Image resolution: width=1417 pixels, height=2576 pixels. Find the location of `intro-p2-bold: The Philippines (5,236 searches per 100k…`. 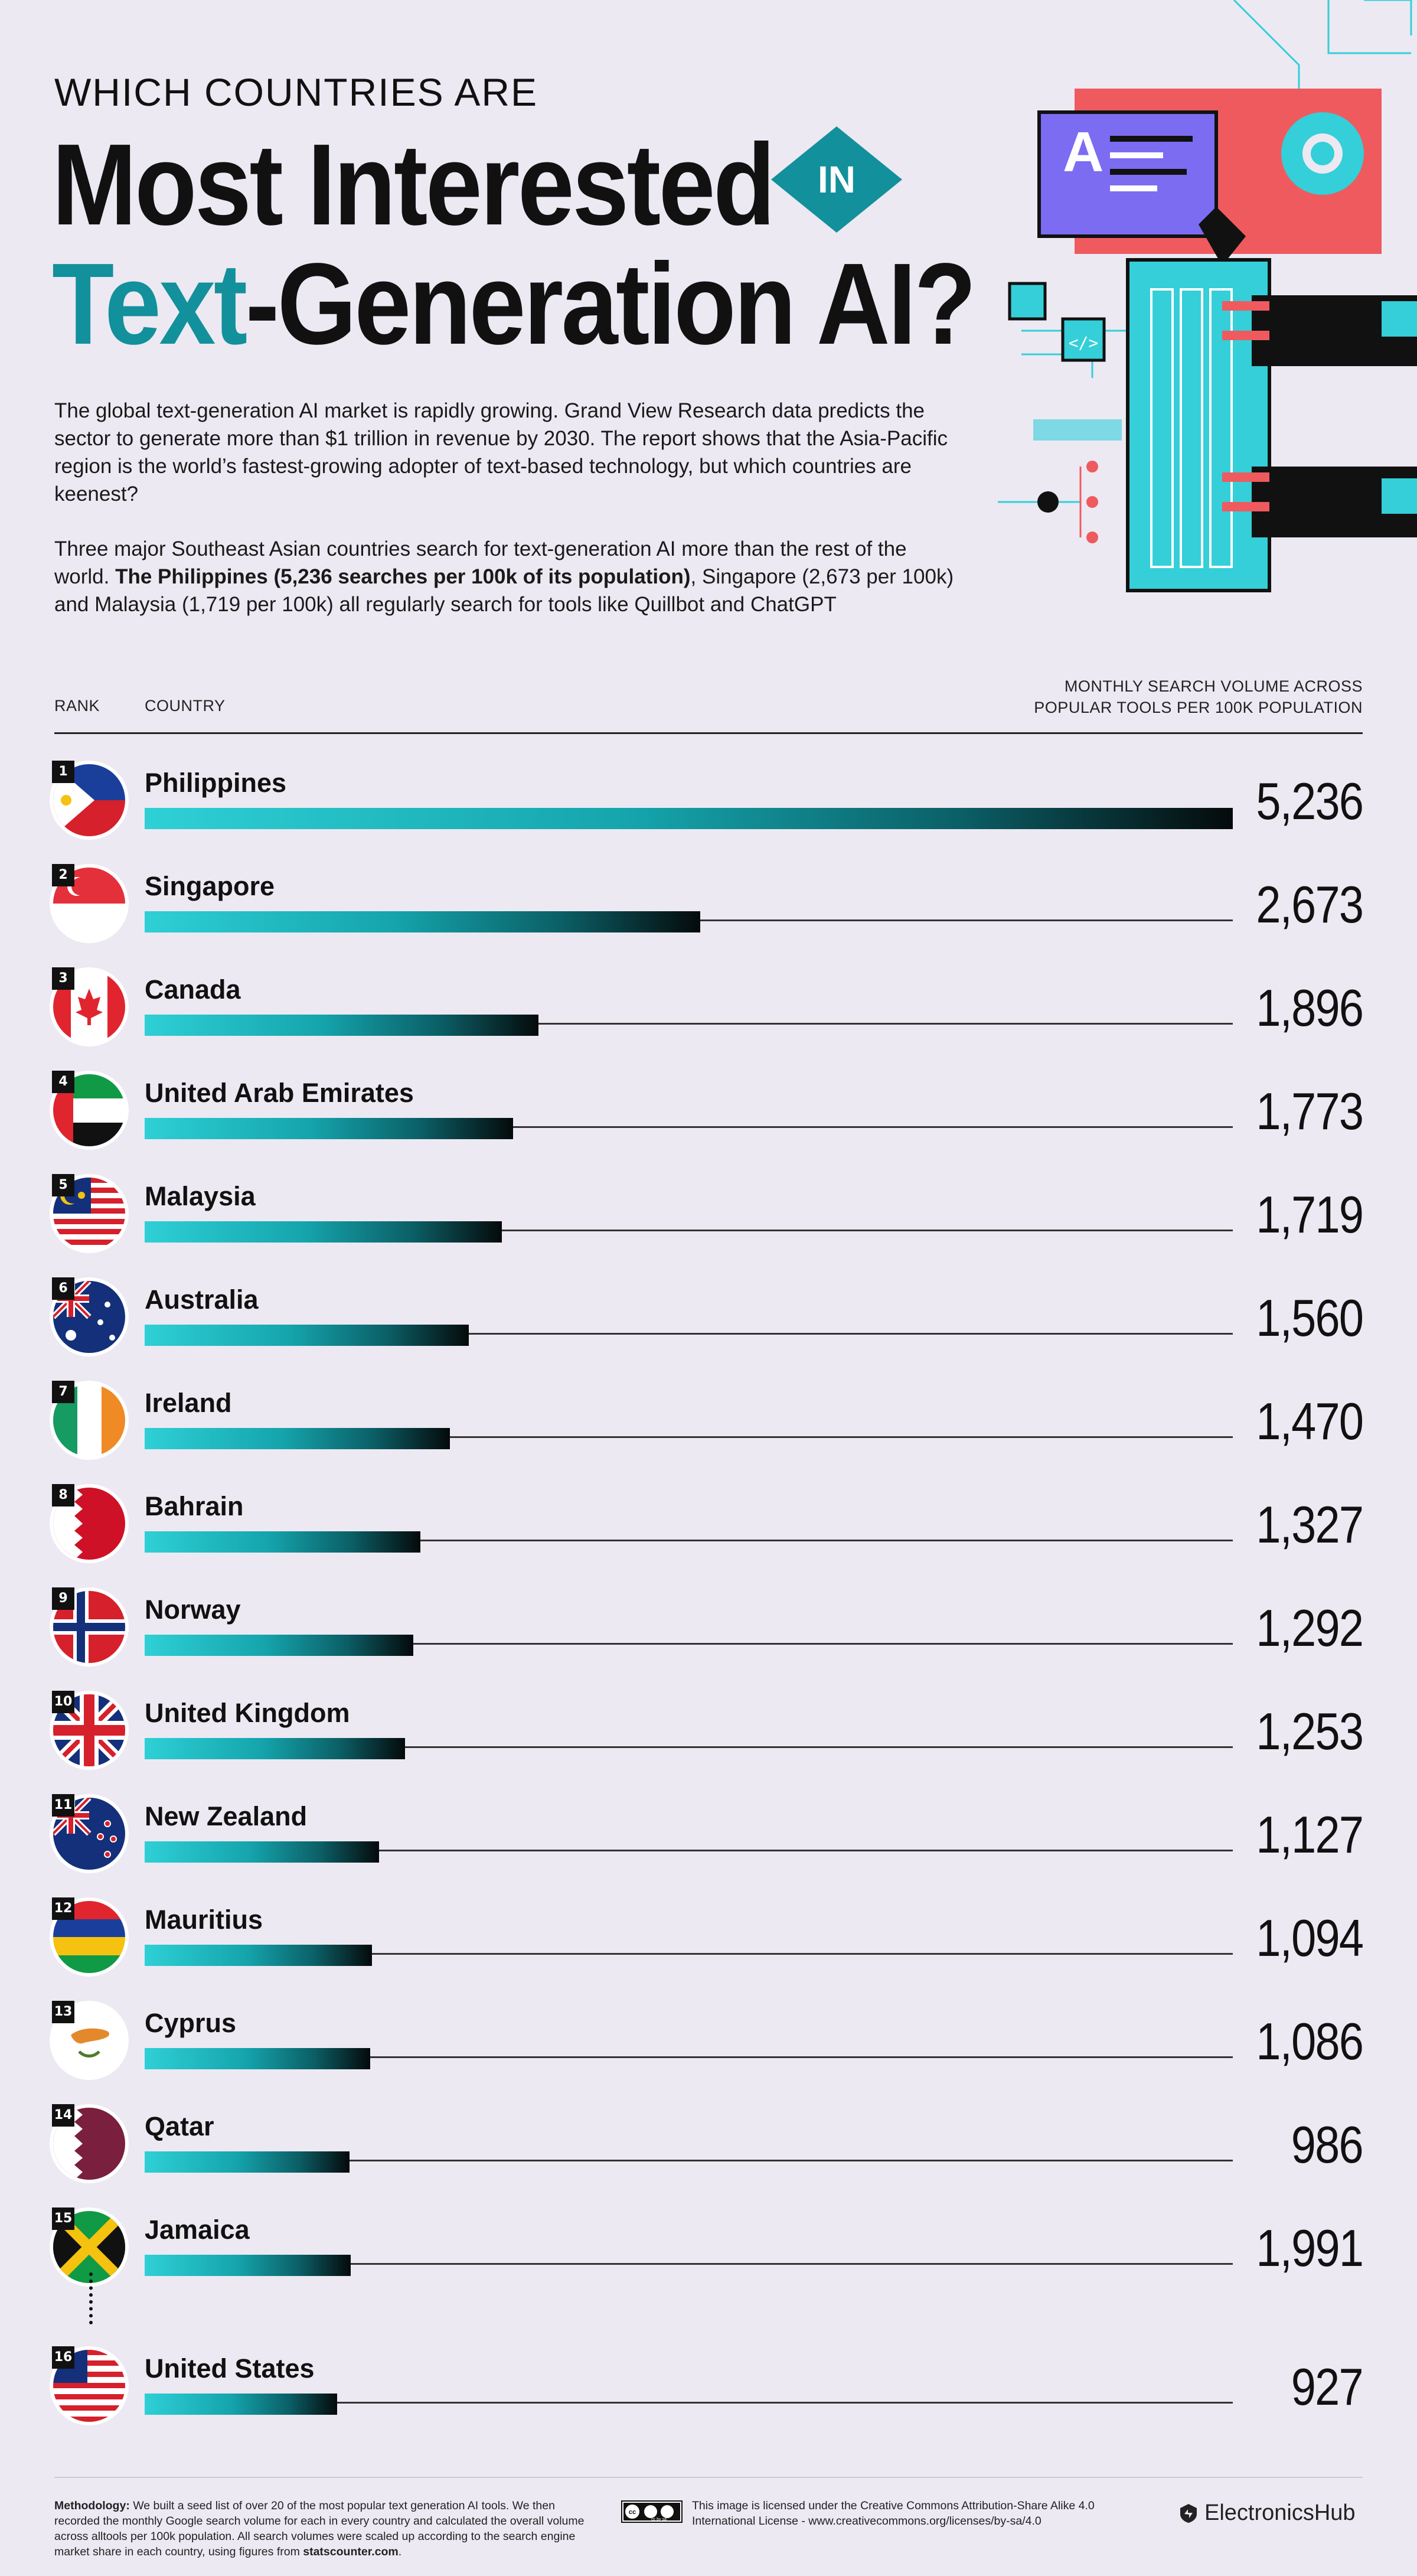

intro-p2-bold: The Philippines (5,236 searches per 100k… is located at coordinates (403, 577).